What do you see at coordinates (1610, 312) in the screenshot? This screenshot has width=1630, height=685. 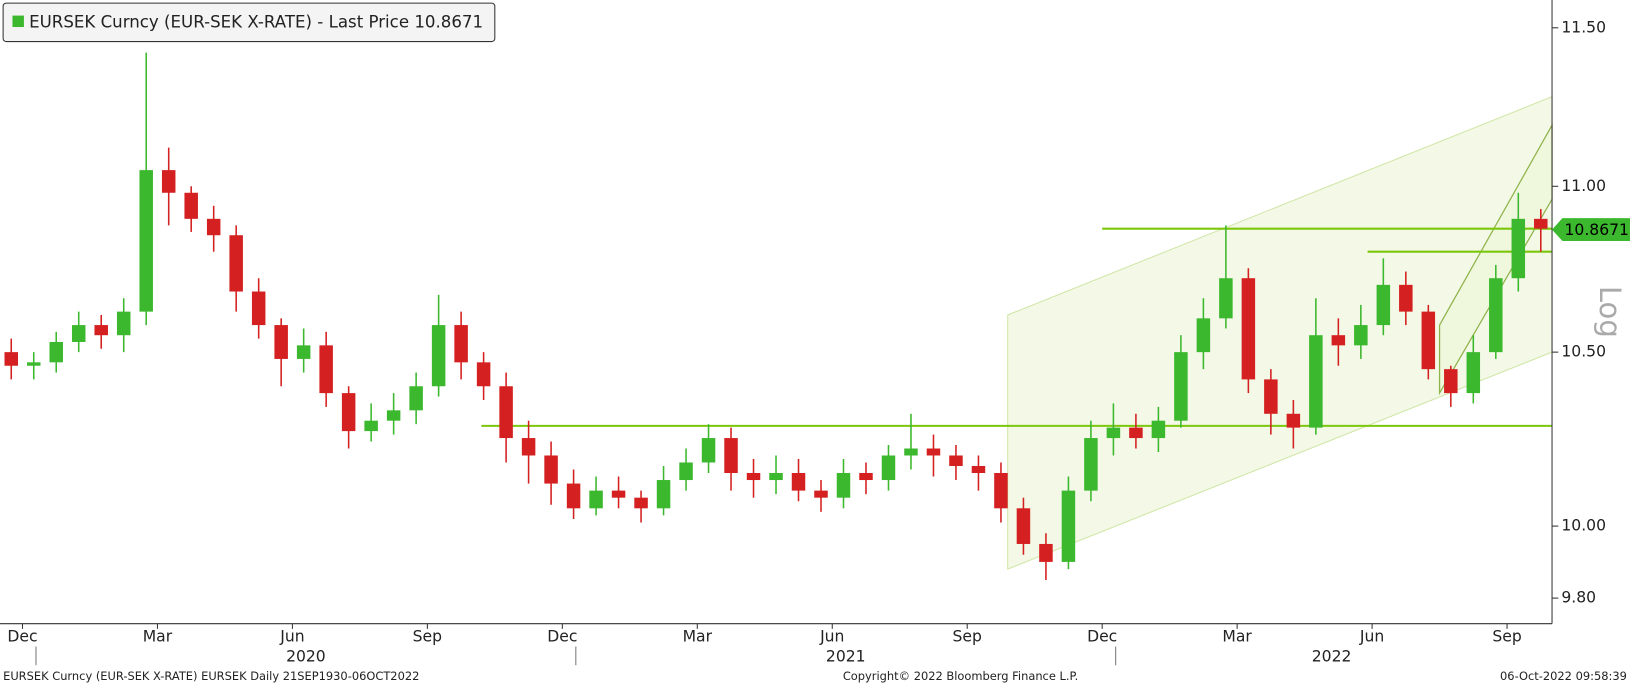 I see `scale-label: Log` at bounding box center [1610, 312].